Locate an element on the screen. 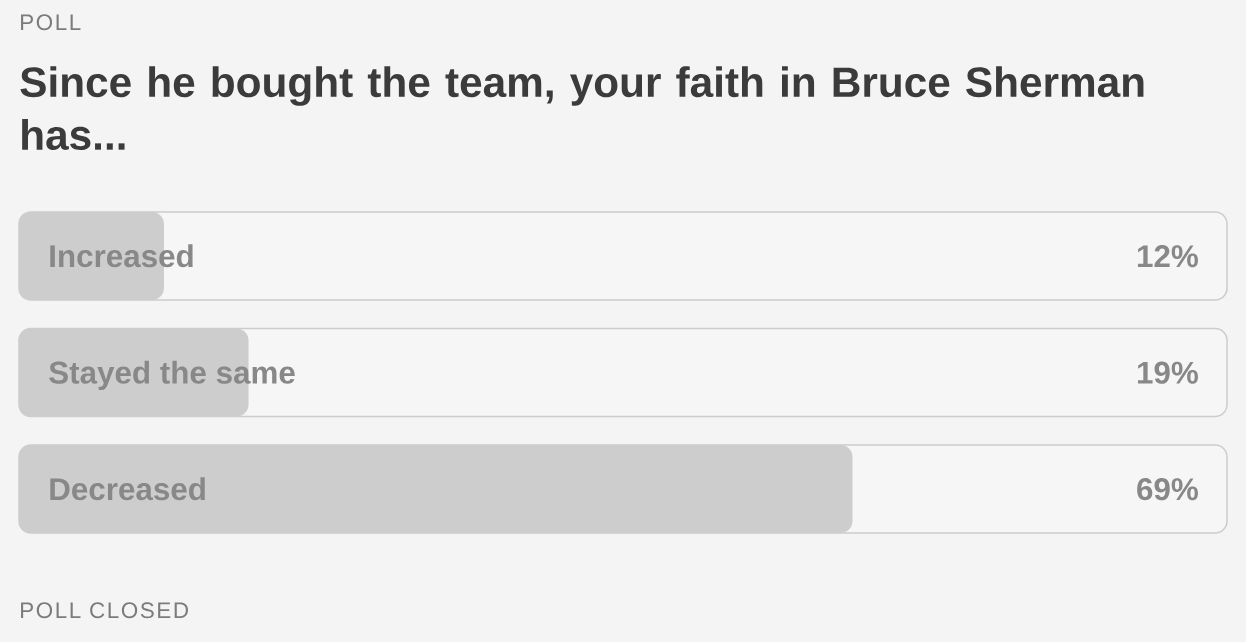 The image size is (1246, 642). data-label: 19% is located at coordinates (1167, 372).